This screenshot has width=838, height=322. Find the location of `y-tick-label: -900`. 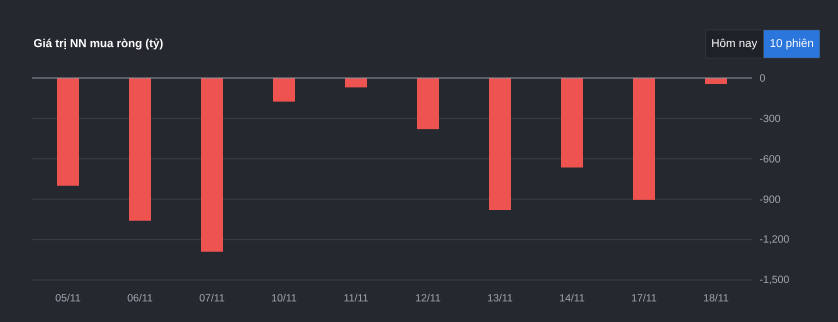

y-tick-label: -900 is located at coordinates (770, 199).